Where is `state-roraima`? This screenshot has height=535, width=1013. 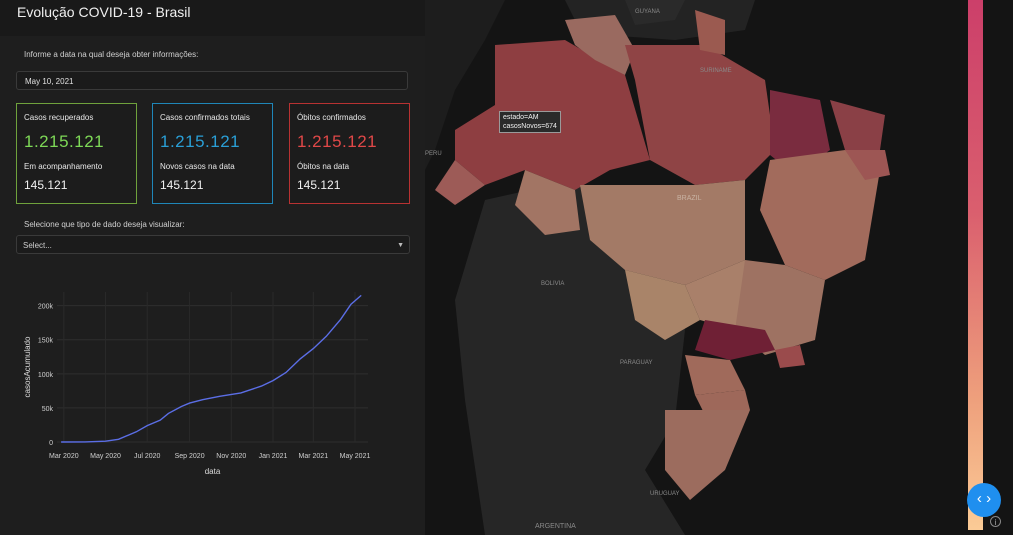 state-roraima is located at coordinates (600, 45).